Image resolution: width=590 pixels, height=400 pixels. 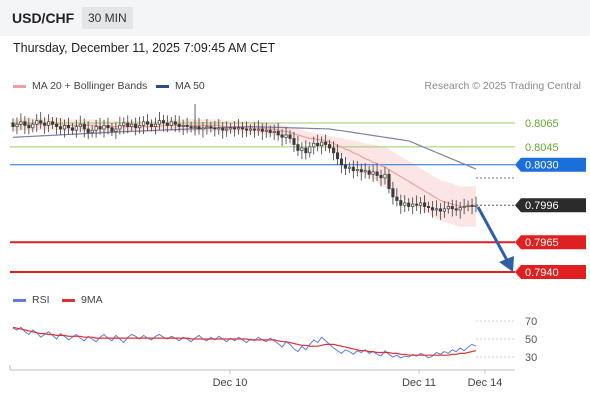 I want to click on interval-button: 30 MIN, so click(x=107, y=18).